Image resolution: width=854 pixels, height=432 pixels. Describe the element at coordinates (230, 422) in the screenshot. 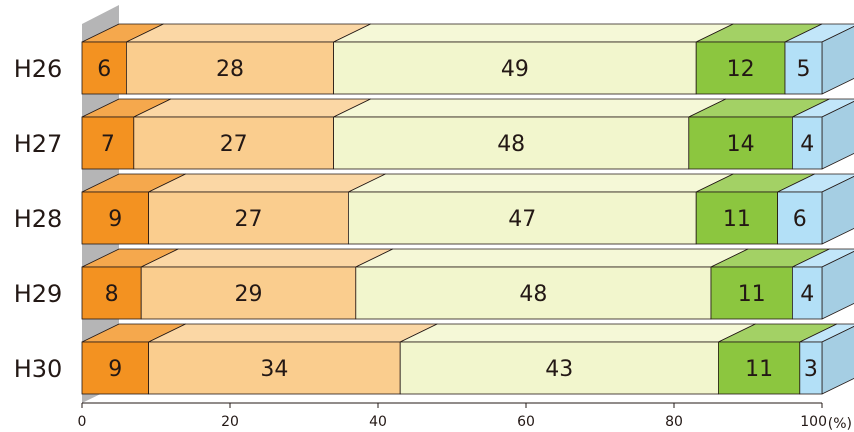

I see `x-tick-label-20: 20` at that location.